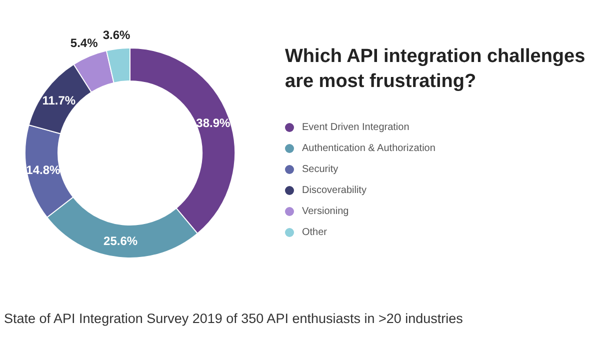 The image size is (600, 338). I want to click on legend-label: Discoverability, so click(334, 190).